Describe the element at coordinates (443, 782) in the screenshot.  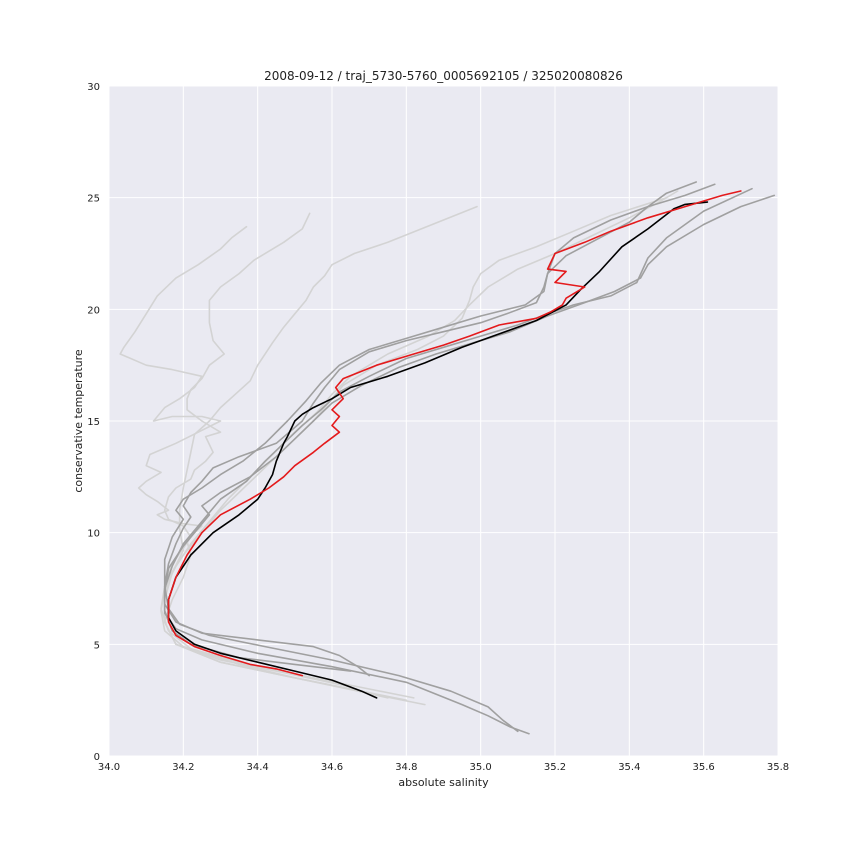
I see `x-axis-label: absolute salinity` at that location.